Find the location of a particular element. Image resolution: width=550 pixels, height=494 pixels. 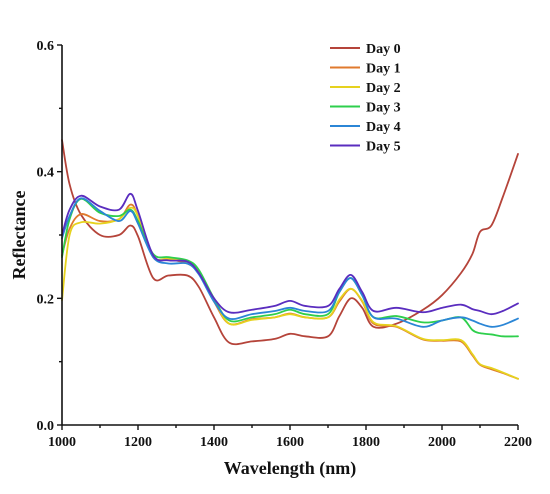

x-tick-label-2200: 2200 is located at coordinates (518, 442).